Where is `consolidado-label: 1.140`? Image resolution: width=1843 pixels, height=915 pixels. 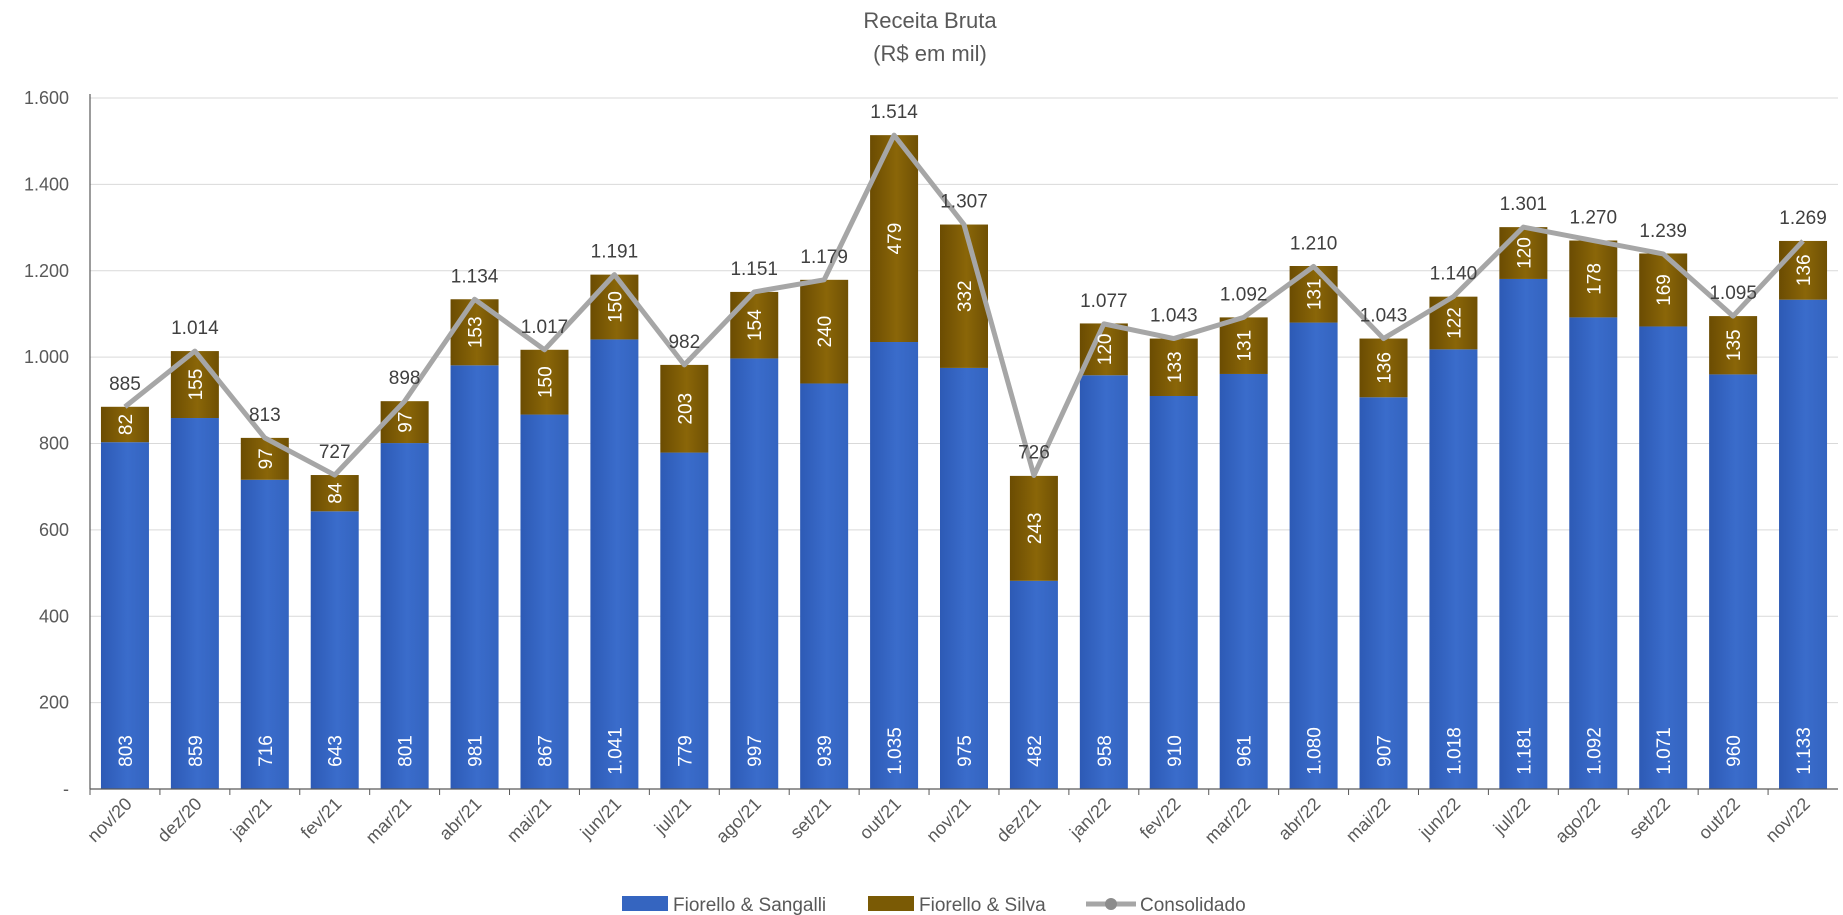 consolidado-label: 1.140 is located at coordinates (1454, 274).